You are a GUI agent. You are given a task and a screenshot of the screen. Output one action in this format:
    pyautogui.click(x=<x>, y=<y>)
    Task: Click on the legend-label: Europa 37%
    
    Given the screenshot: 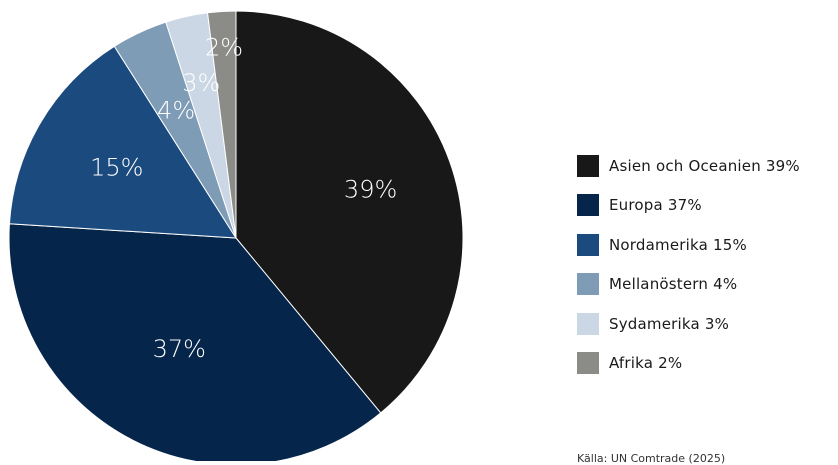 What is the action you would take?
    pyautogui.click(x=655, y=205)
    